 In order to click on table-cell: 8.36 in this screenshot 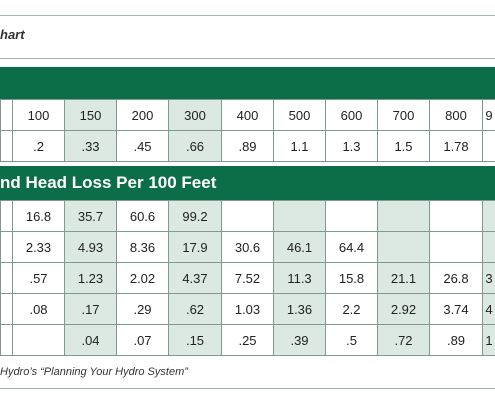, I will do `click(142, 247)`.